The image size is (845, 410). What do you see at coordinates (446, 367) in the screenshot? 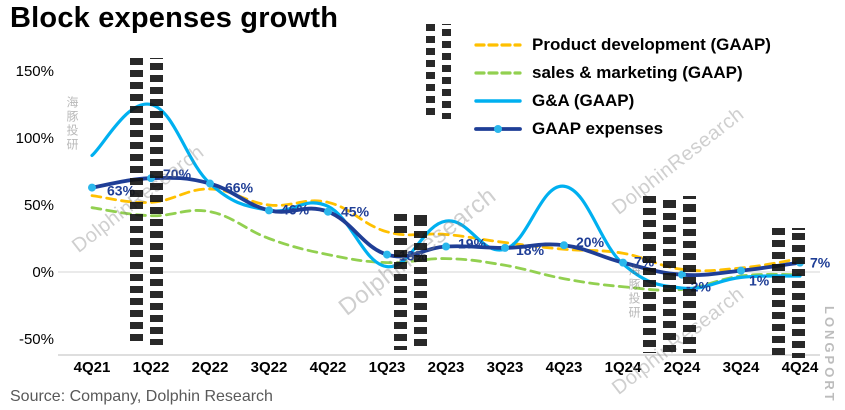
I see `x-tick-label: 2Q23` at bounding box center [446, 367].